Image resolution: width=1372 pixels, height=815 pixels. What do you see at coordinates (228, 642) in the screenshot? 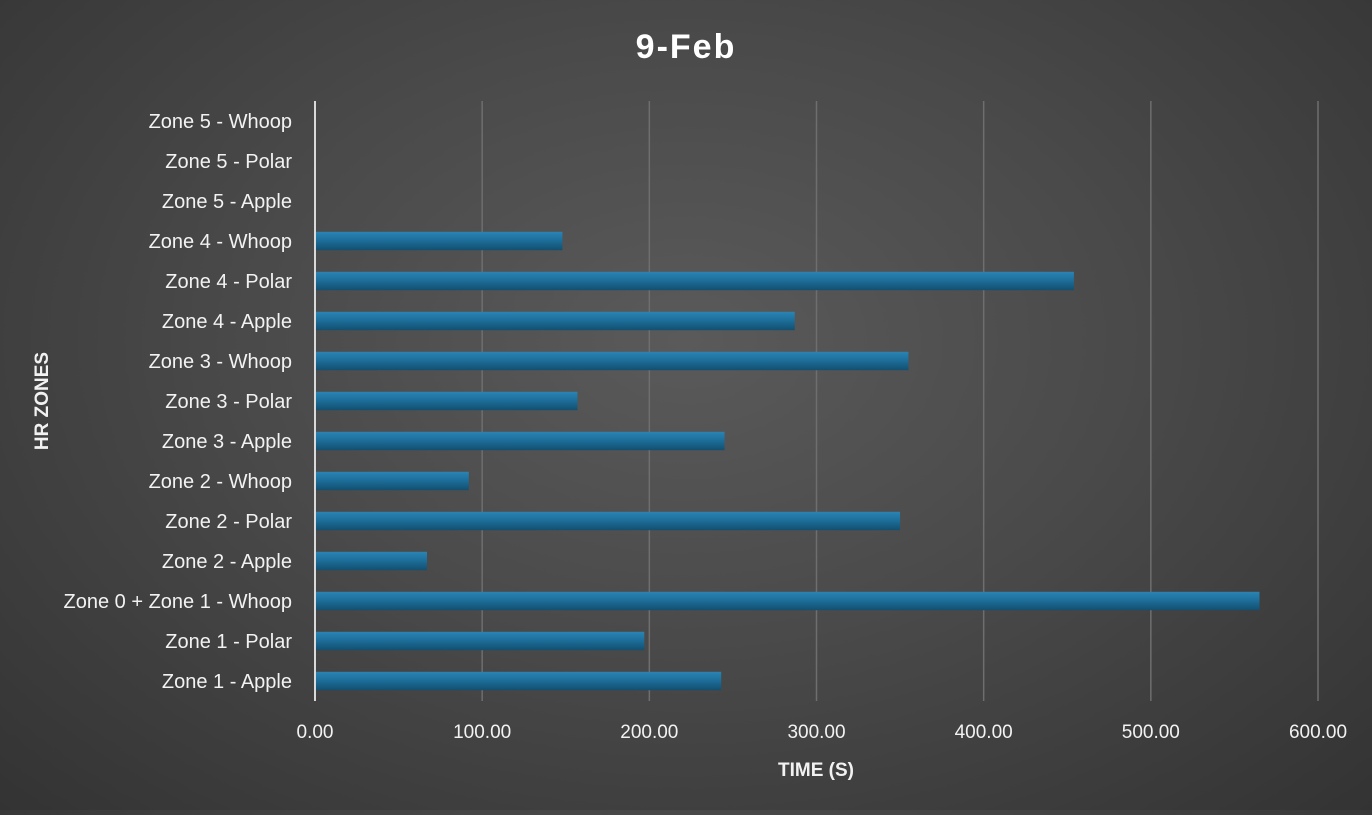
I see `category-label: Zone 1 - Polar` at bounding box center [228, 642].